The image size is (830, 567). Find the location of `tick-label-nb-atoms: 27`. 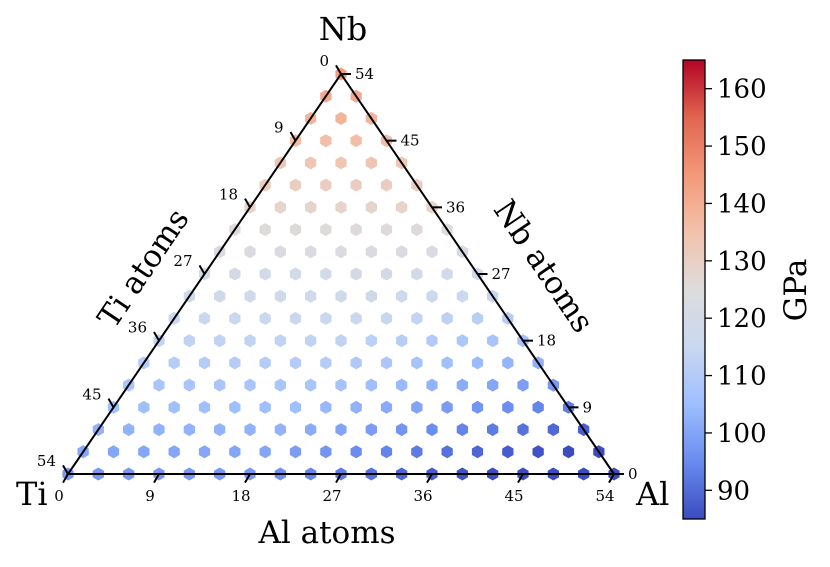

tick-label-nb-atoms: 27 is located at coordinates (501, 274).